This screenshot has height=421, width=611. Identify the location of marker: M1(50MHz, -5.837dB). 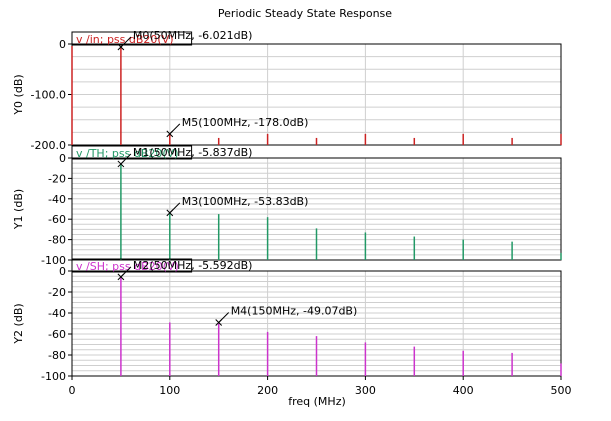
(185, 157).